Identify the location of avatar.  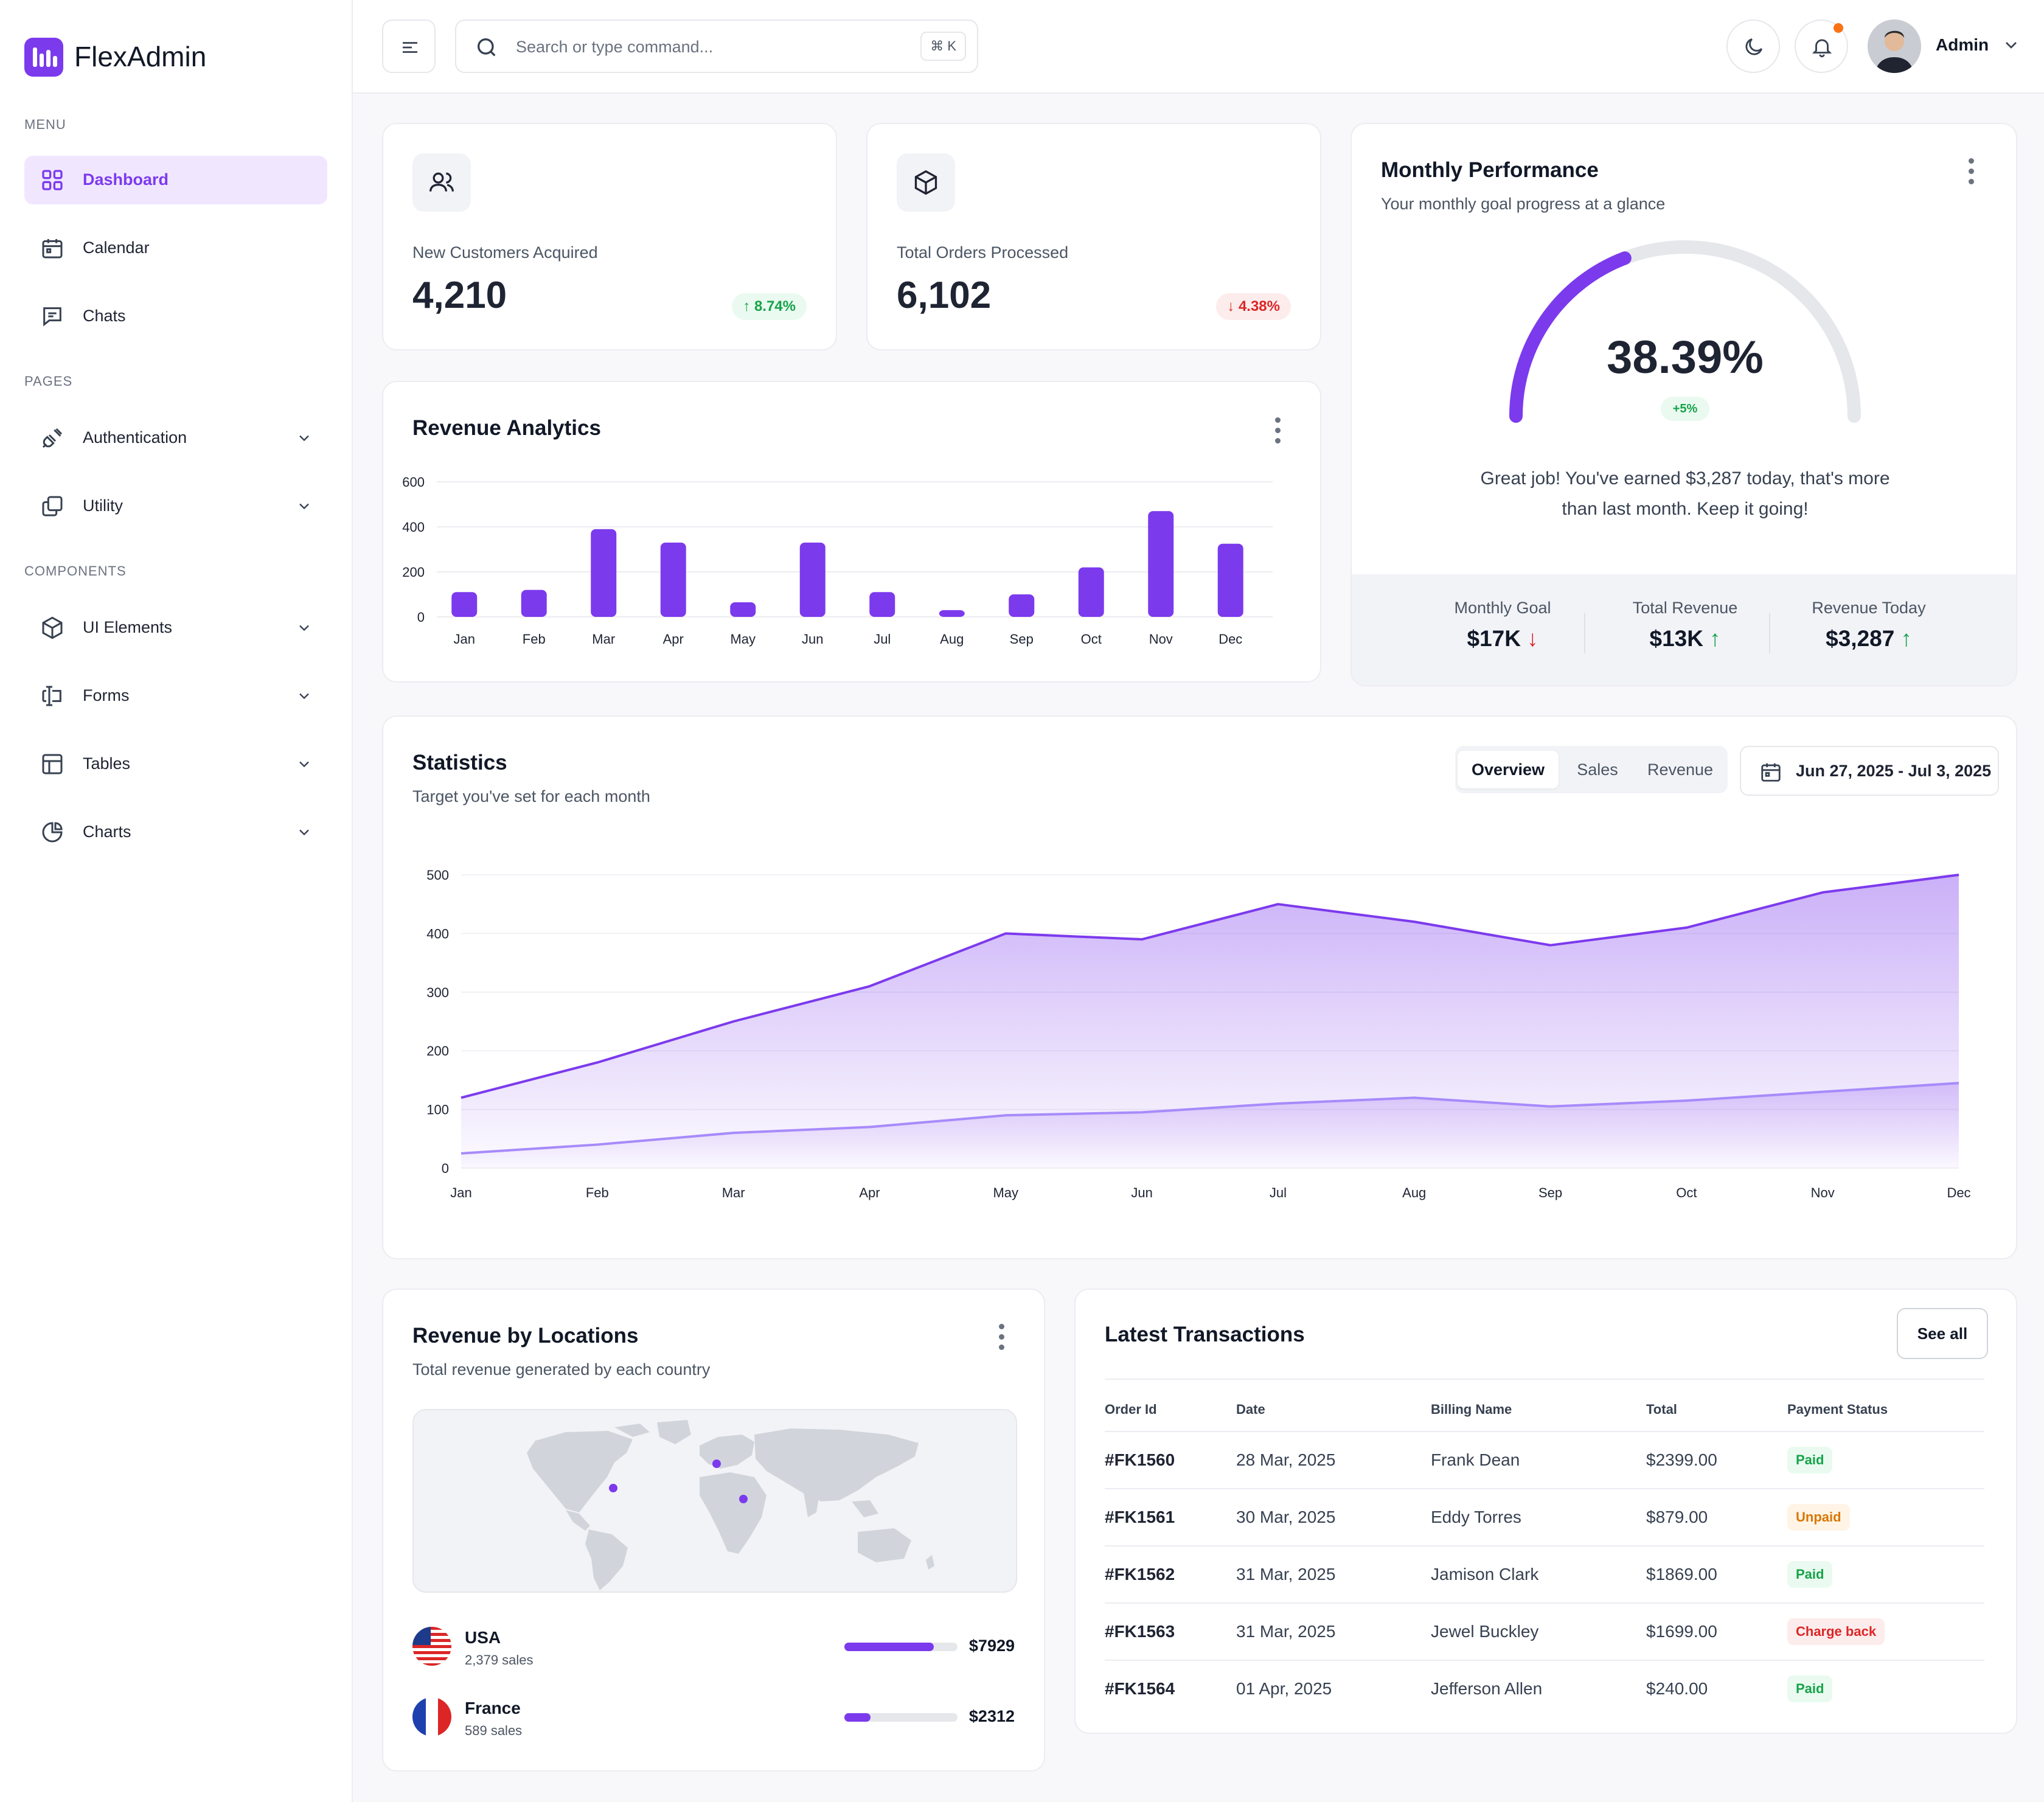
(1894, 46).